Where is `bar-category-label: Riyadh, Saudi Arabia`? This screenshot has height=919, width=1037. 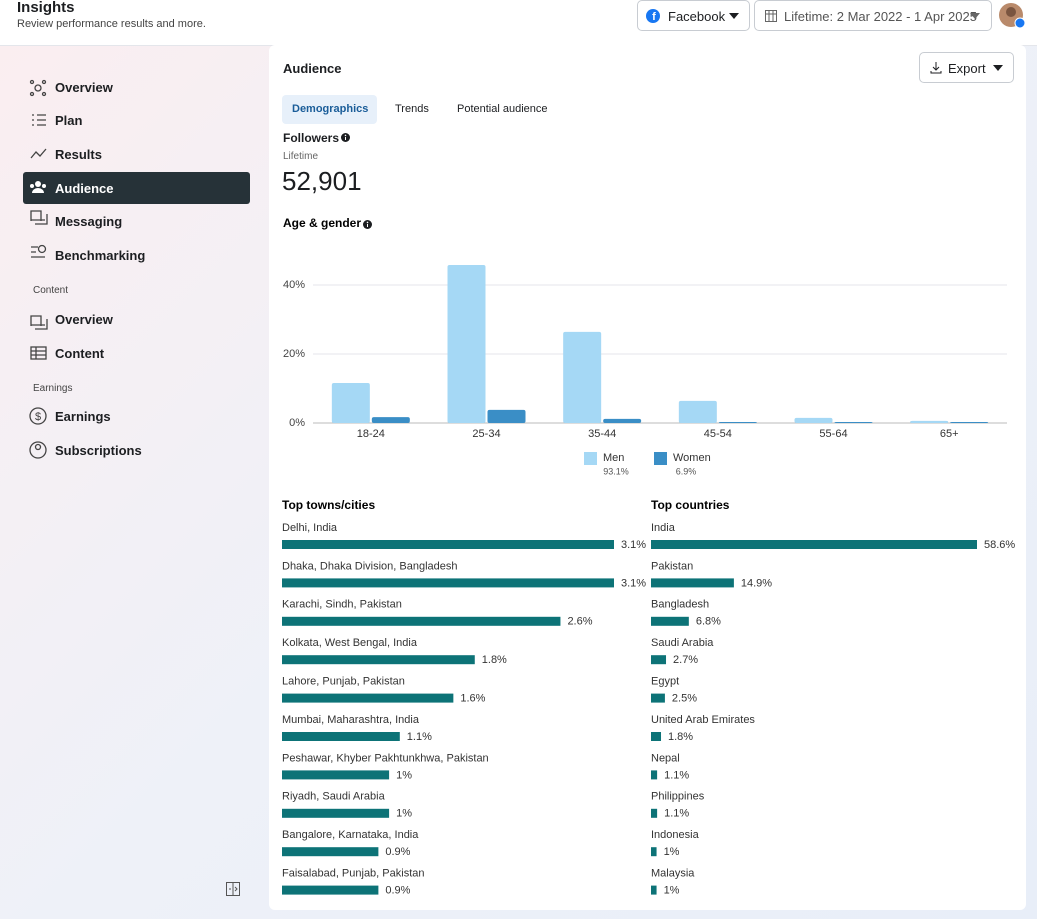
bar-category-label: Riyadh, Saudi Arabia is located at coordinates (334, 797).